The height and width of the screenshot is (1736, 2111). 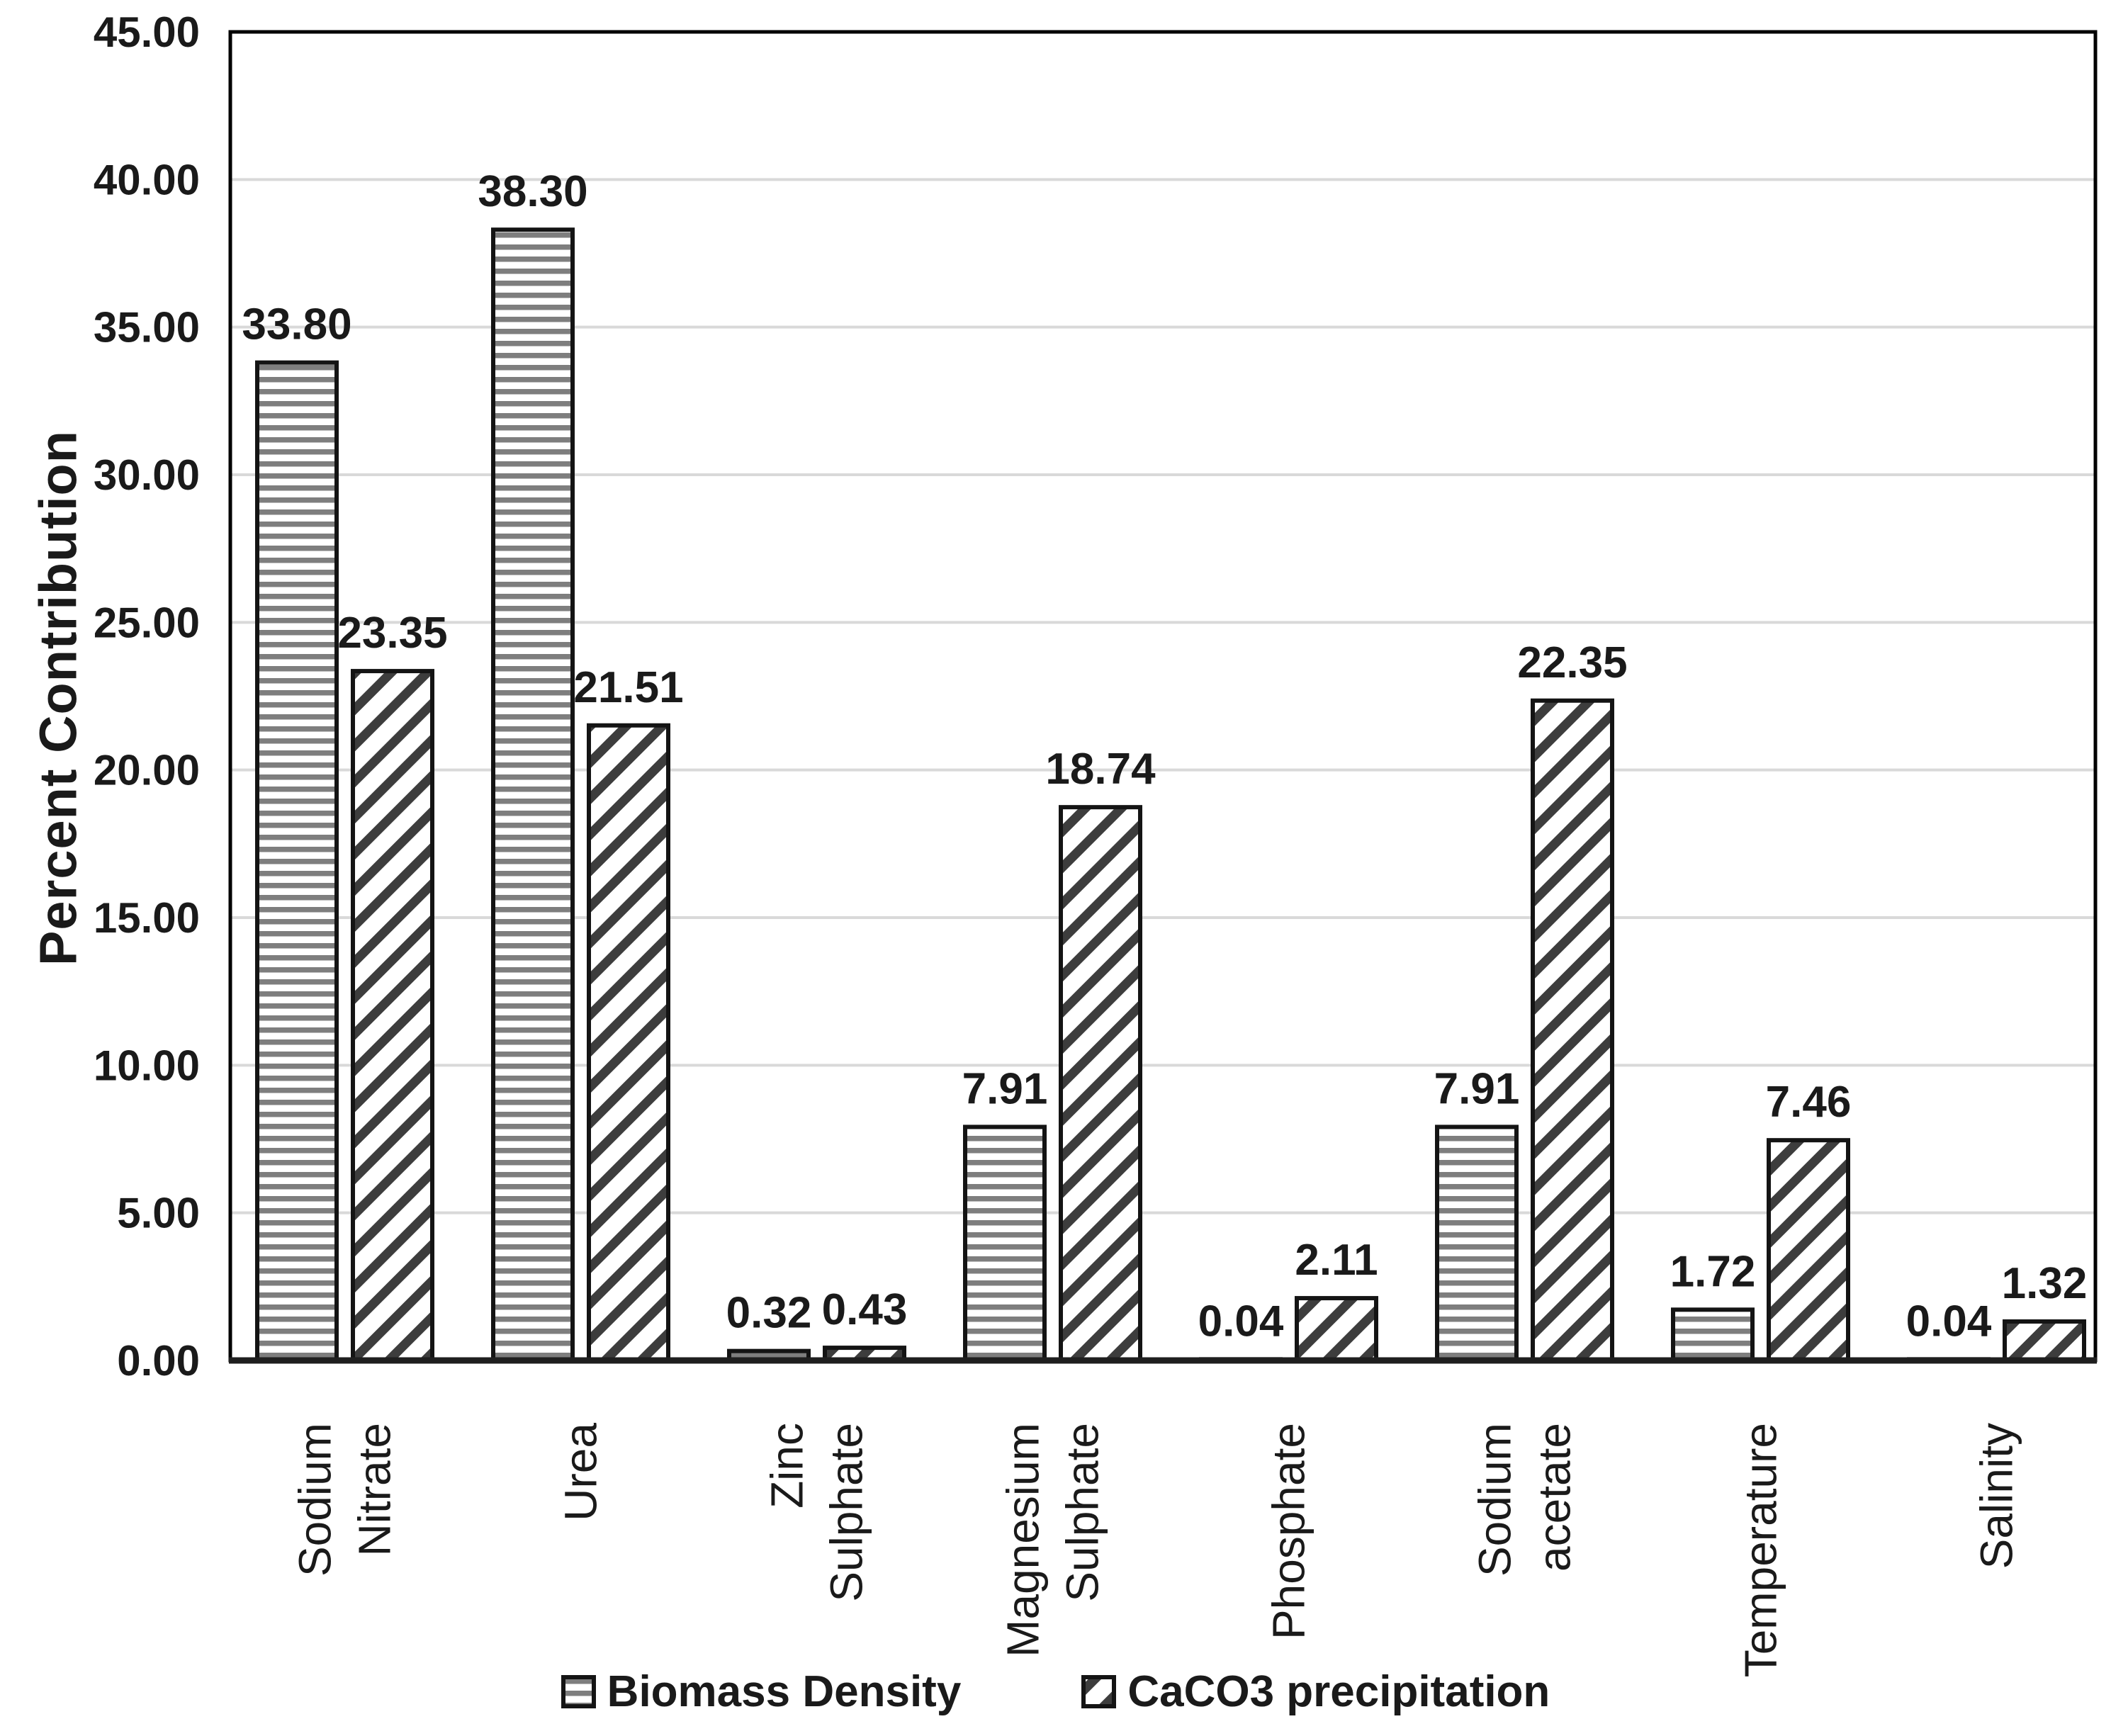 What do you see at coordinates (817, 1512) in the screenshot?
I see `category-label: Zinc Sulphate` at bounding box center [817, 1512].